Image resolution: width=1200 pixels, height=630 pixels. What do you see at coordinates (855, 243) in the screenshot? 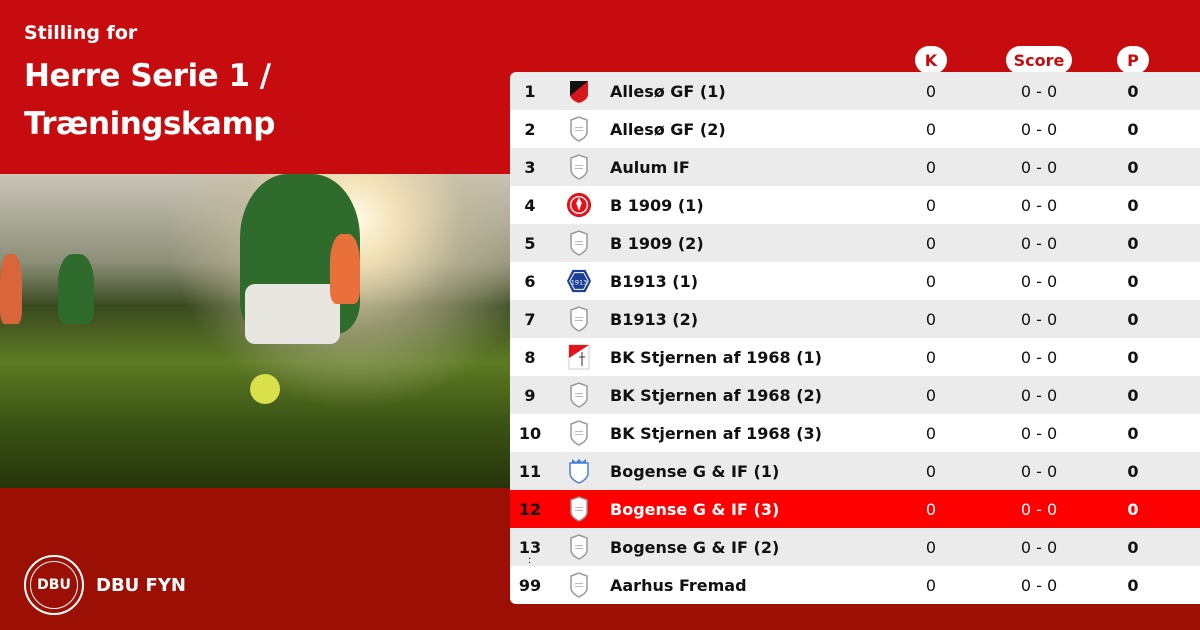
I see `table-row: 5 B 1909 (2) 0 0 - 0 0` at bounding box center [855, 243].